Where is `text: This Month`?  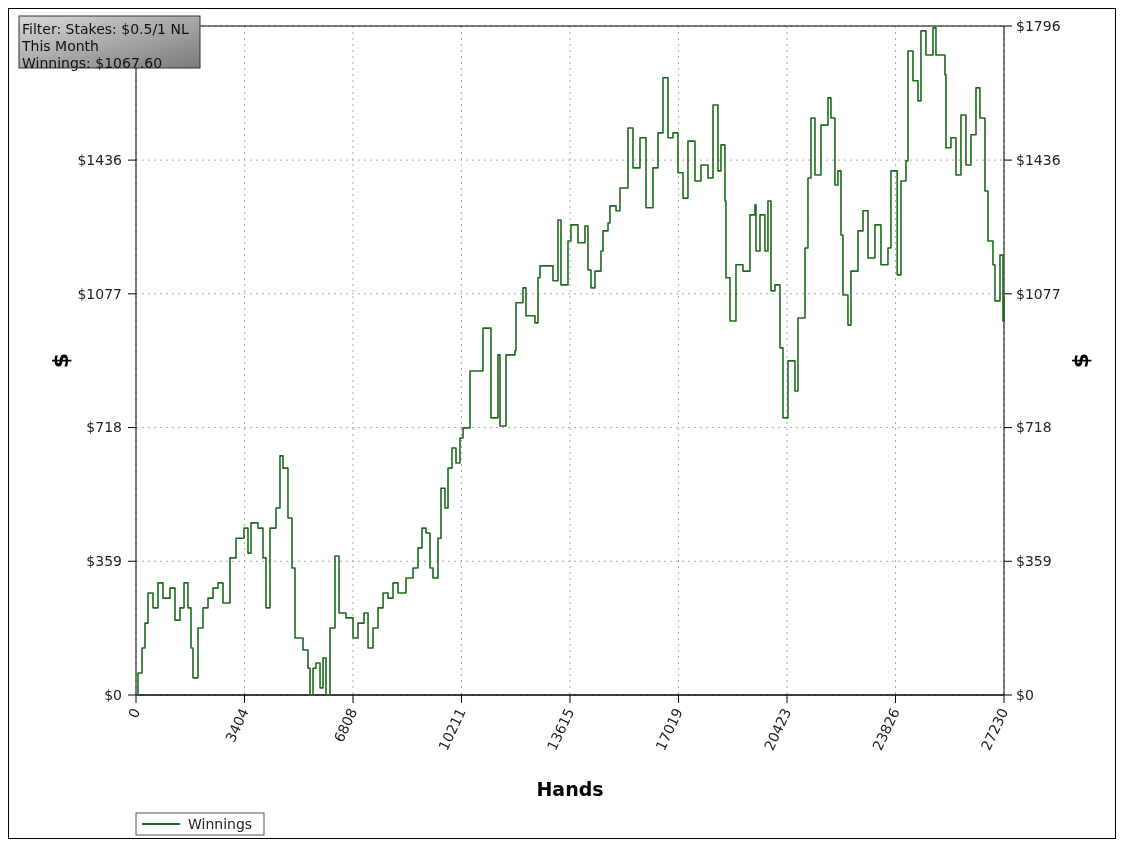 text: This Month is located at coordinates (60, 45).